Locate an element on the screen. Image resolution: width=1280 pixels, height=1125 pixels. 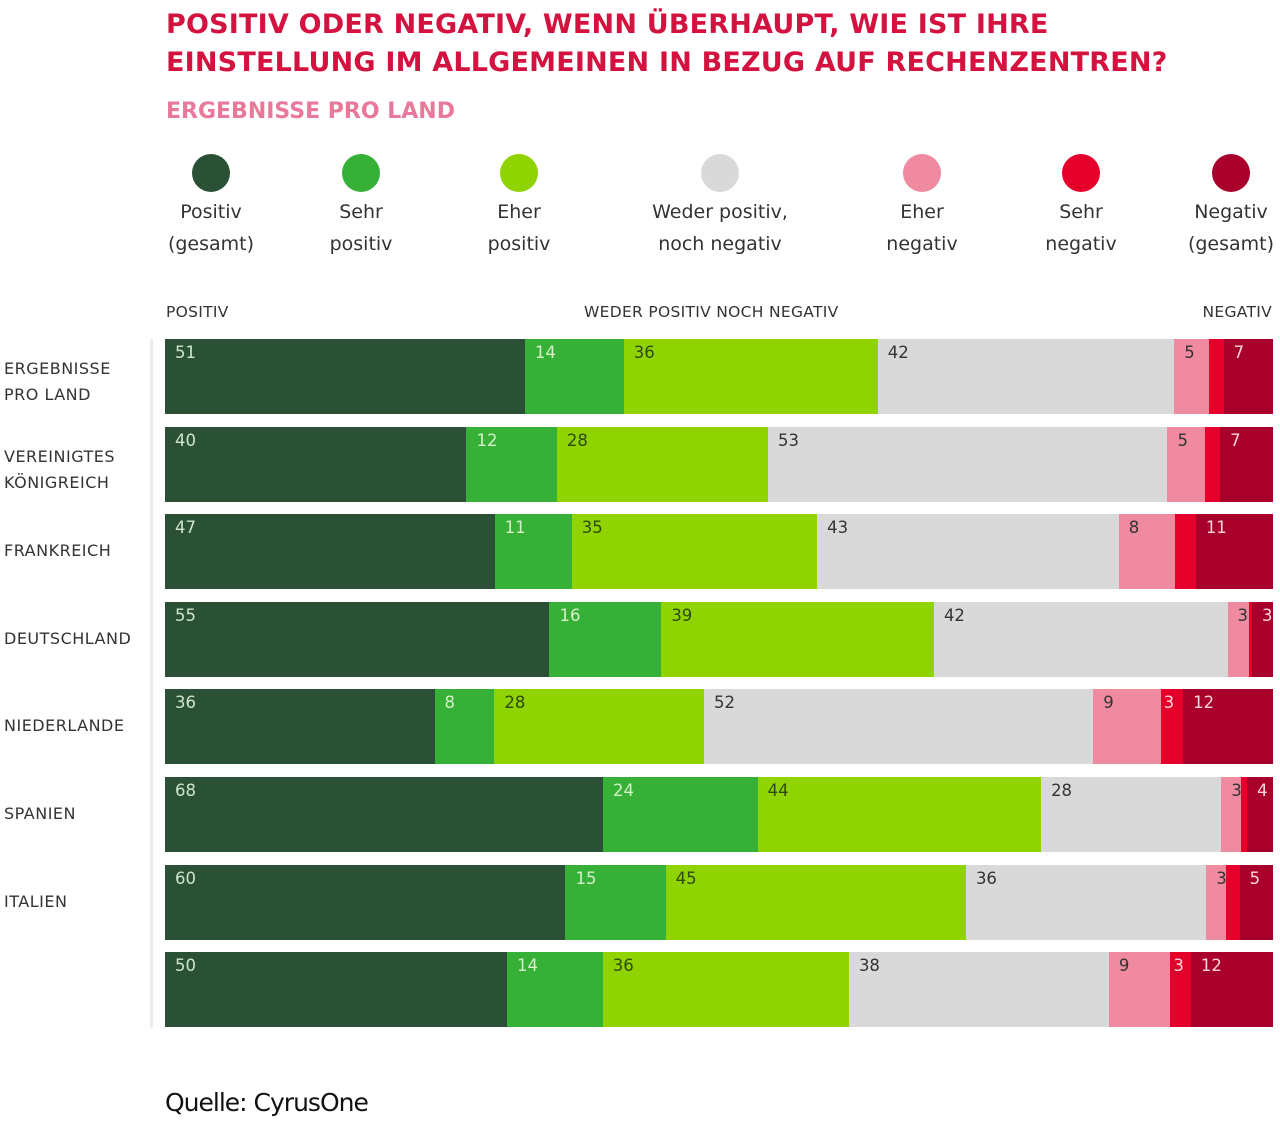
bar-segment-weder: 52 is located at coordinates (899, 727).